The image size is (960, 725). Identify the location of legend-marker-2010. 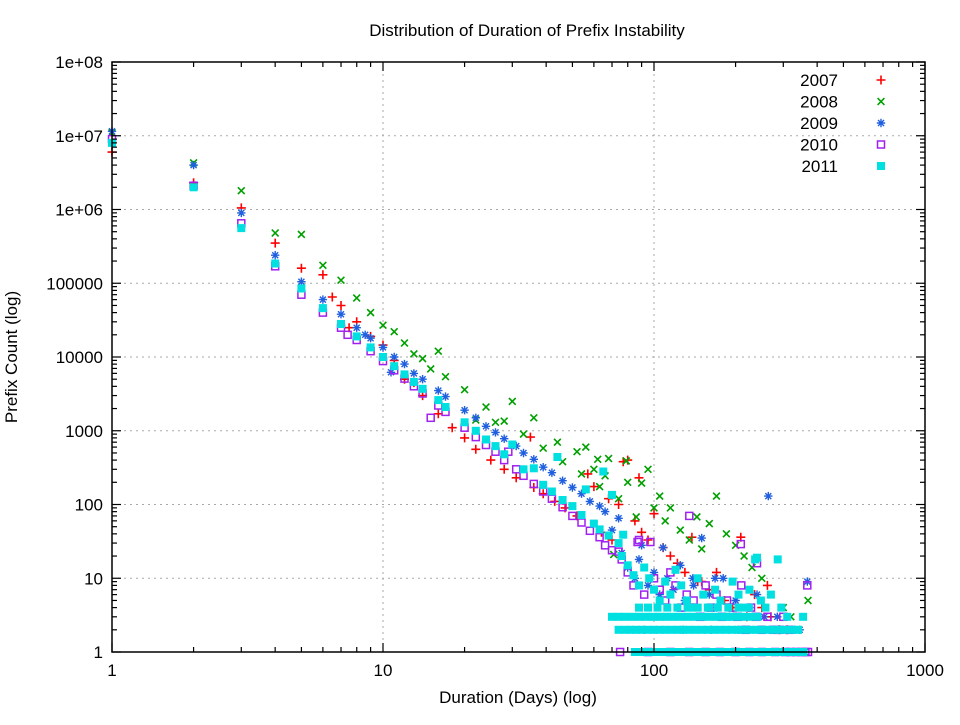
(881, 144).